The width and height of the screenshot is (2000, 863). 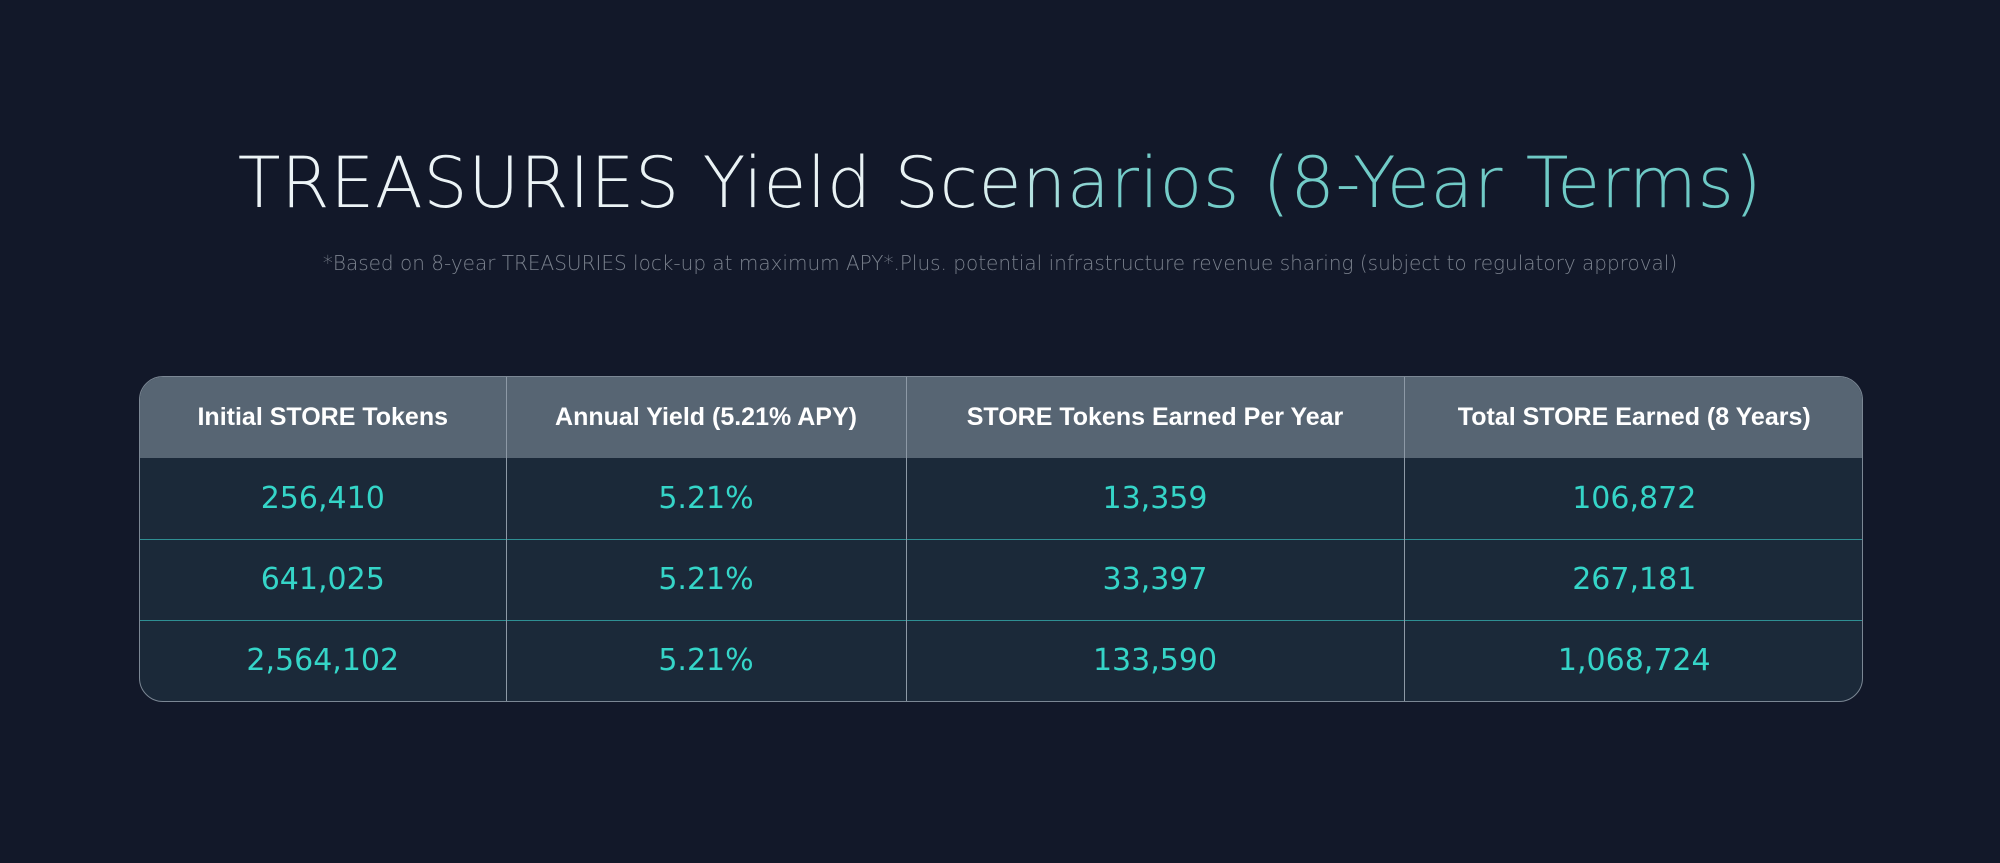 I want to click on column-header: STORE Tokens Earned Per Year, so click(x=1155, y=417).